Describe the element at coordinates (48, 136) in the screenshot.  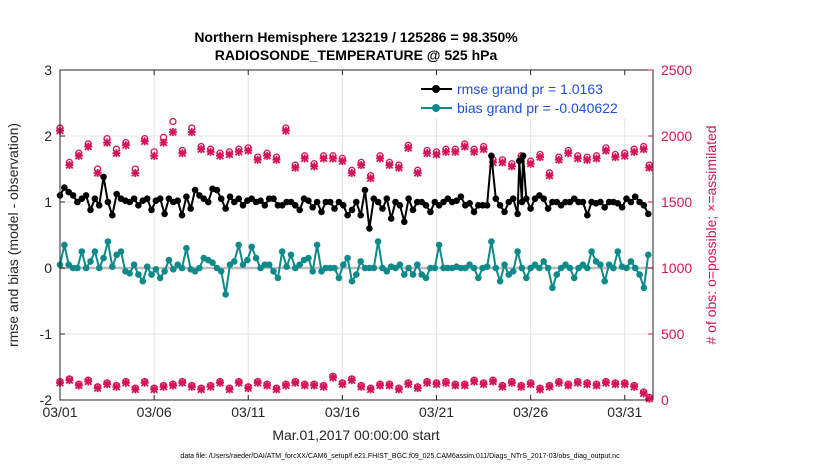
I see `y-left-tick-label: 2` at that location.